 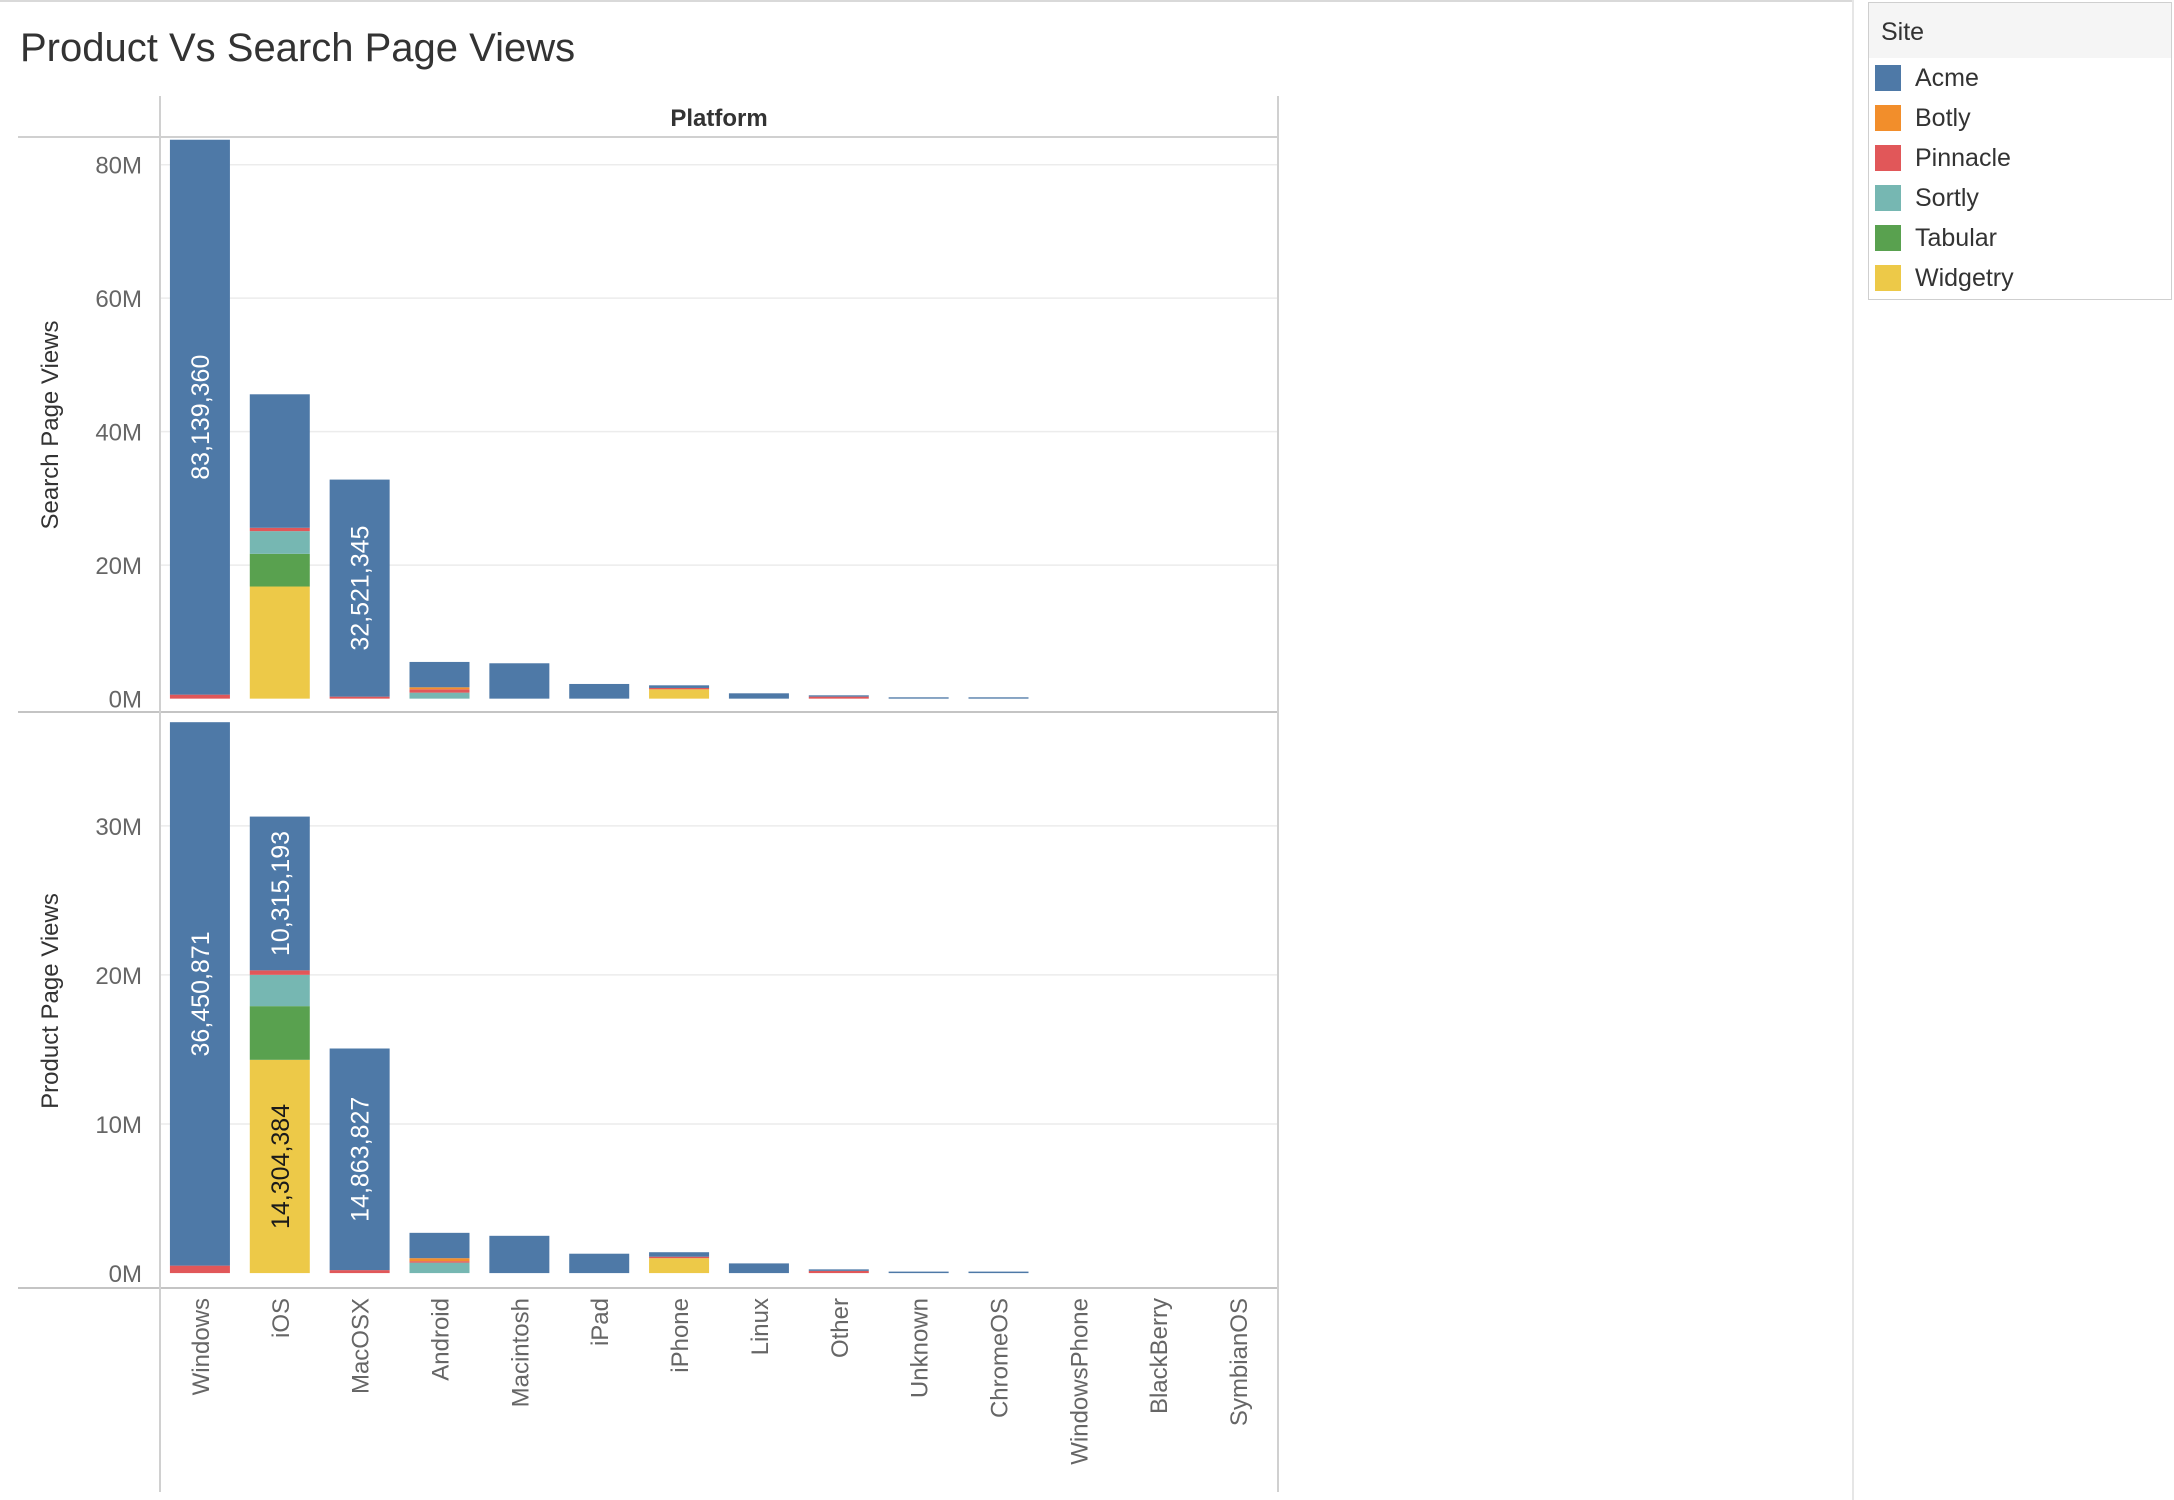 I want to click on x-category-label: Windows, so click(x=201, y=1346).